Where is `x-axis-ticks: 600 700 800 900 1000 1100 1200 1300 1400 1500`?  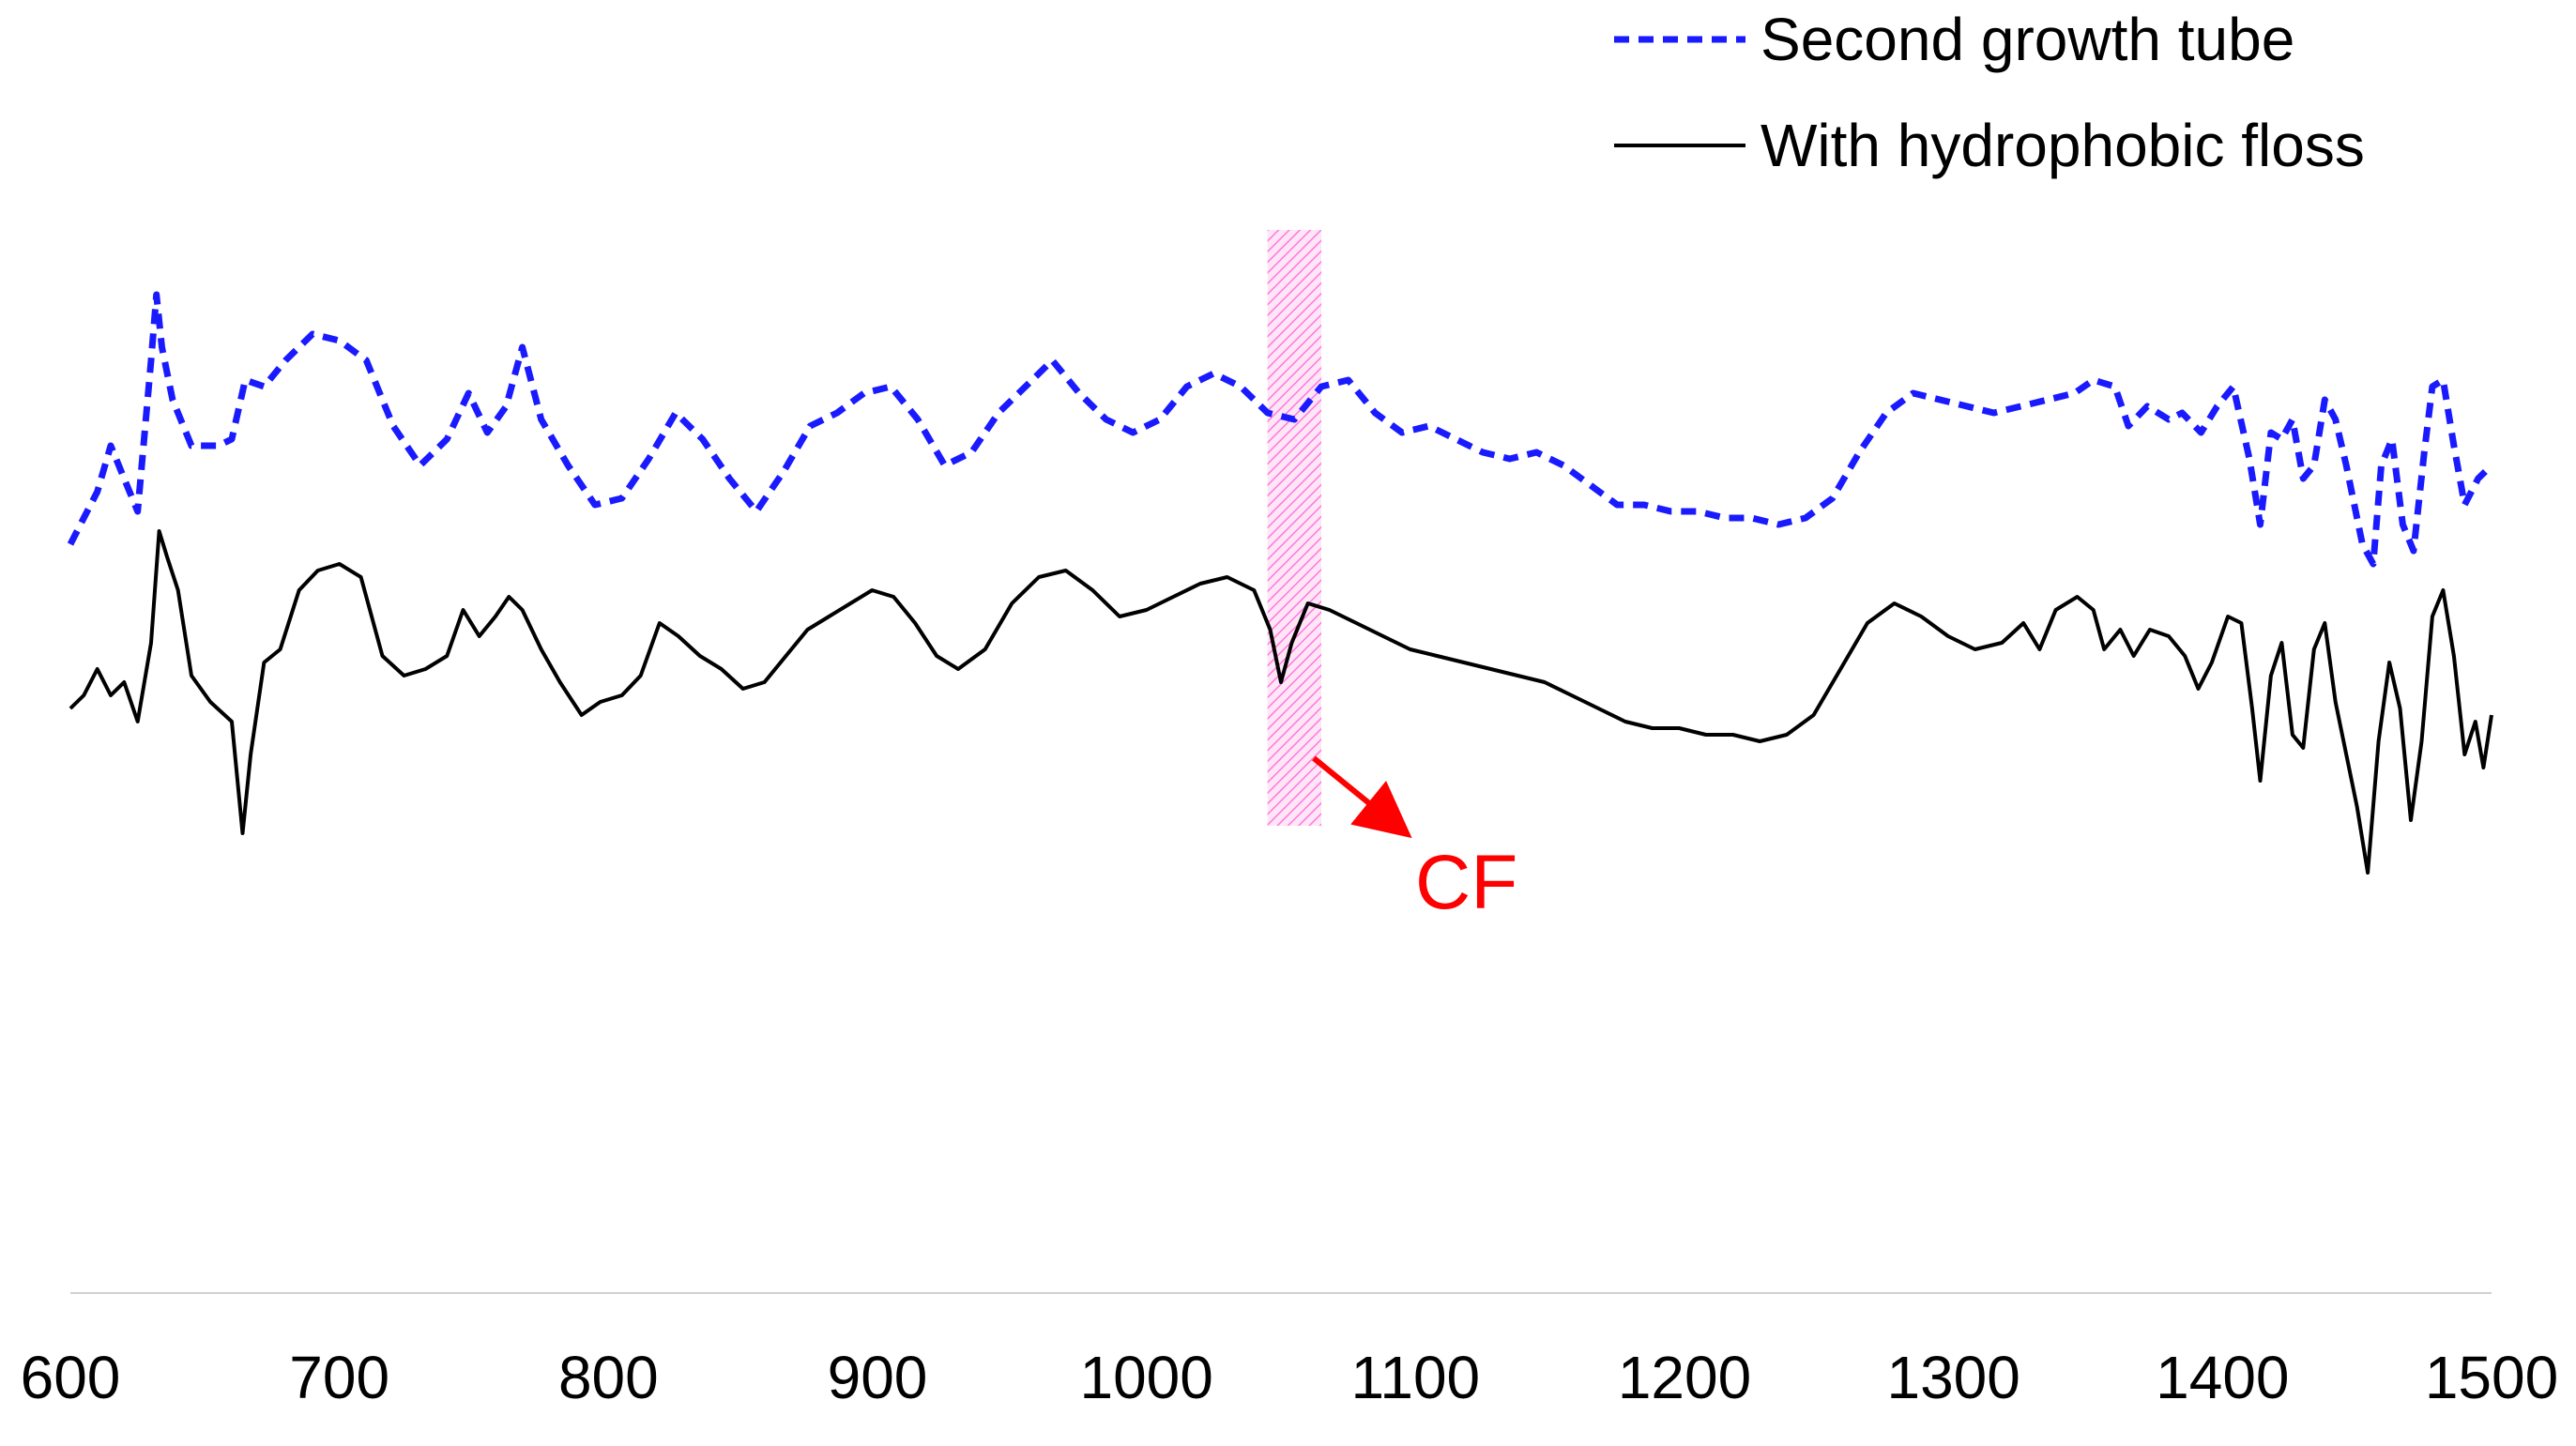 x-axis-ticks: 600 700 800 900 1000 1100 1200 1300 1400 1500 is located at coordinates (1290, 1377).